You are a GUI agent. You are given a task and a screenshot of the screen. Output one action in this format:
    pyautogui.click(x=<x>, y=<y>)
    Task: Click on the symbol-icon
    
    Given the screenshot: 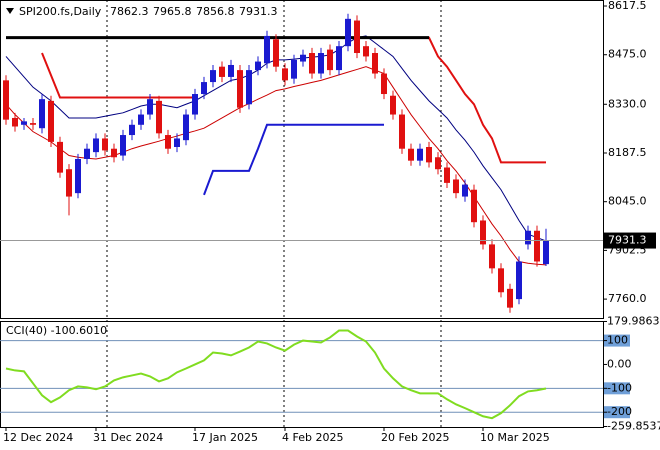 What is the action you would take?
    pyautogui.click(x=10, y=11)
    